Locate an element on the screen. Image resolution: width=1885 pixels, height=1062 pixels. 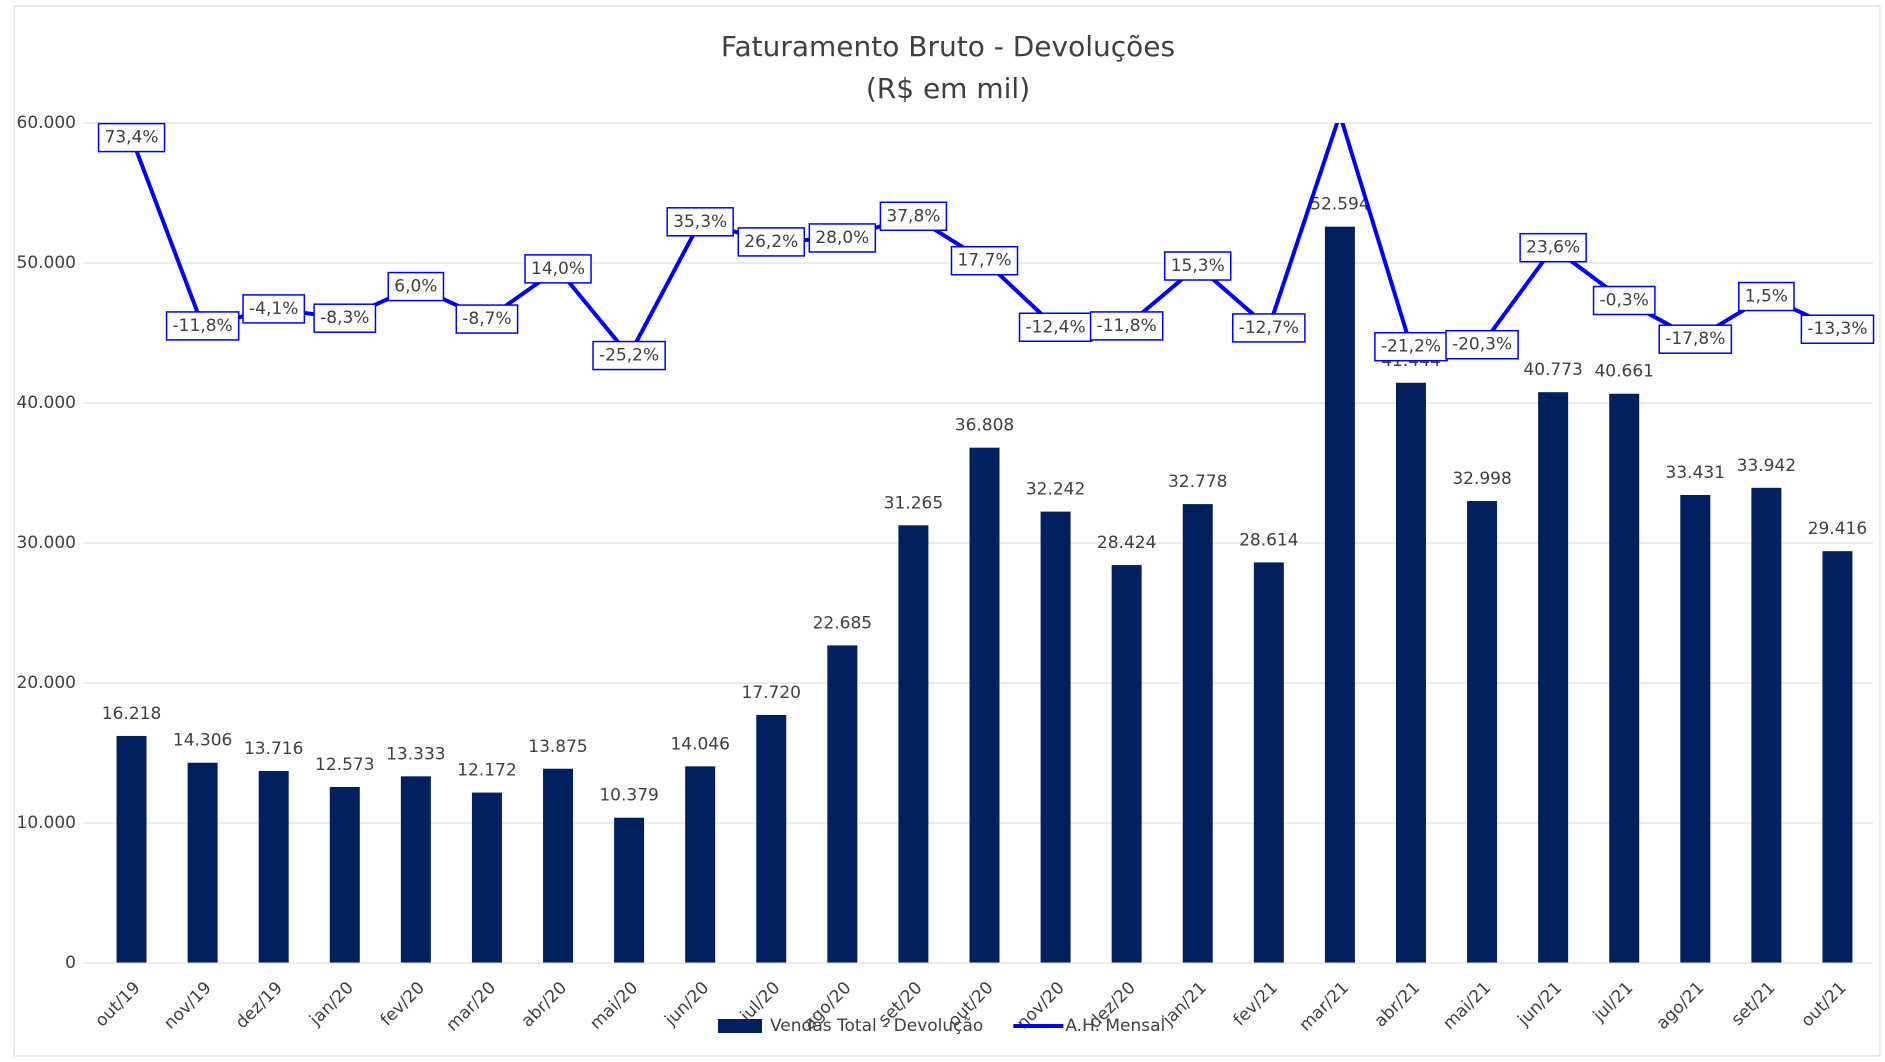
bar-value-label: 17.720 is located at coordinates (771, 693).